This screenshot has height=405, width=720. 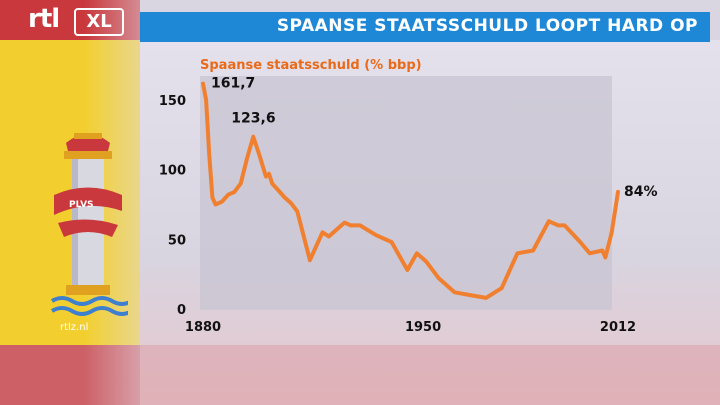 I want to click on x-tick-label: 2012, so click(x=618, y=327).